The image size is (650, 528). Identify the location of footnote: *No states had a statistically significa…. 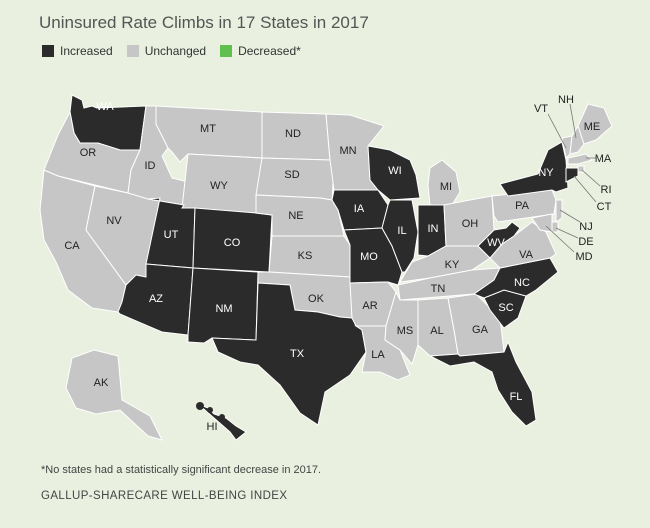
(181, 470).